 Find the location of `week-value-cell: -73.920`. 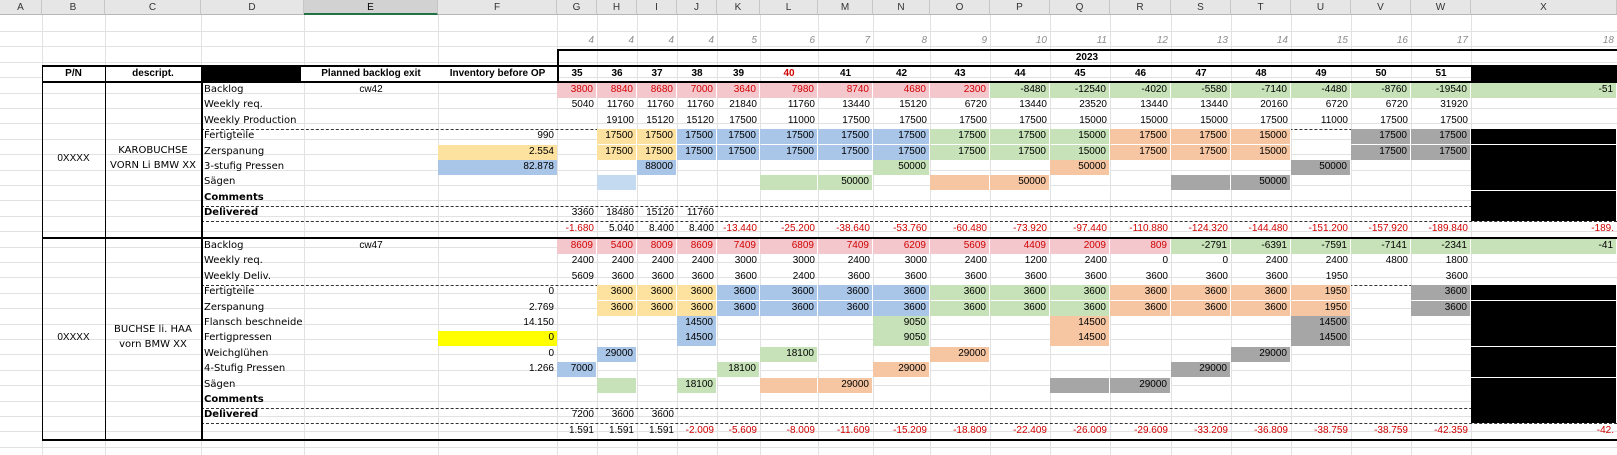

week-value-cell: -73.920 is located at coordinates (1030, 228).